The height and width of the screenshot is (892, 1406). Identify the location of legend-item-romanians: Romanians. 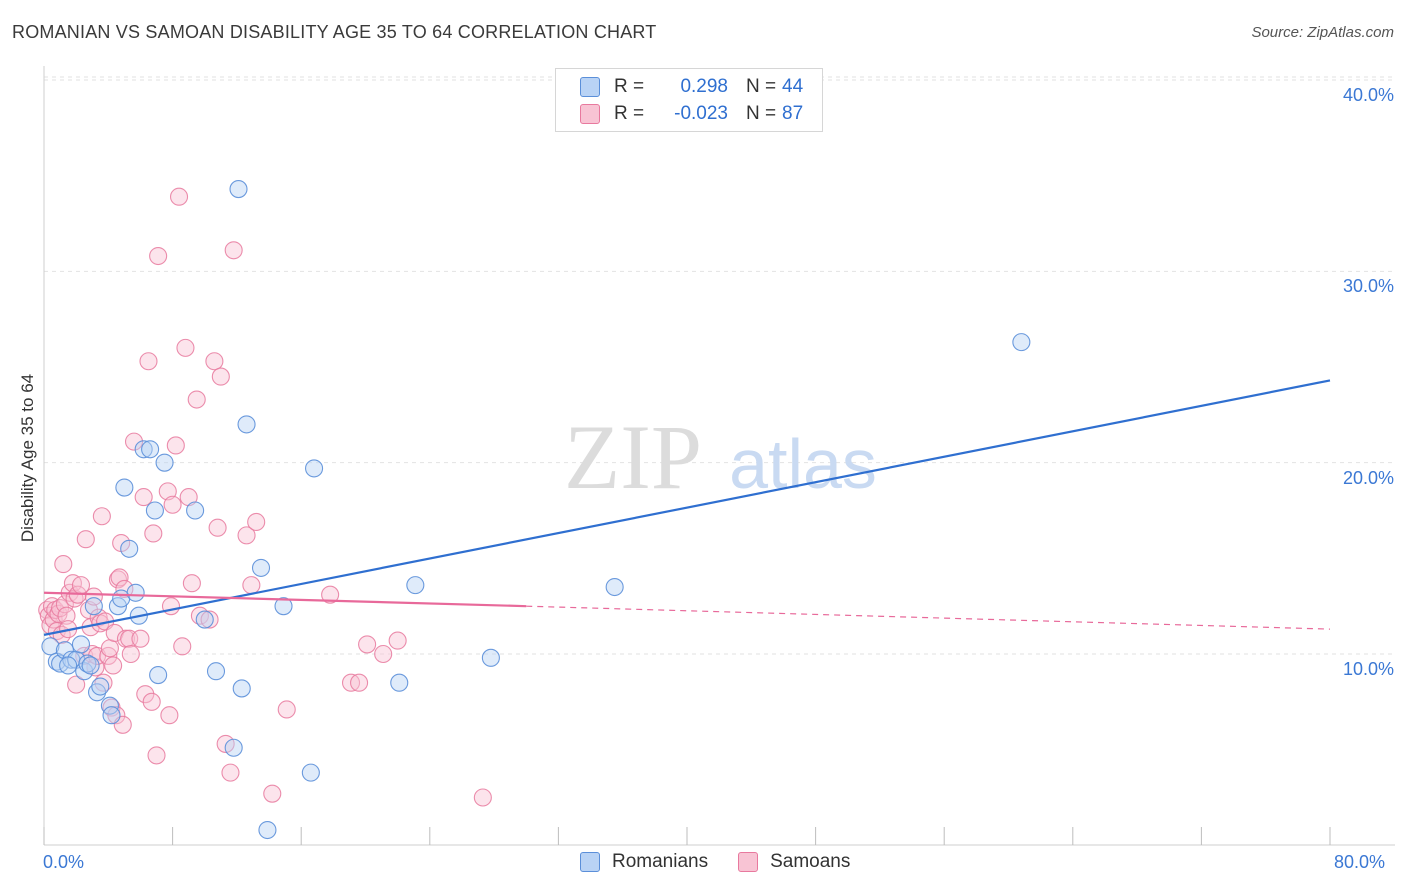
(644, 862).